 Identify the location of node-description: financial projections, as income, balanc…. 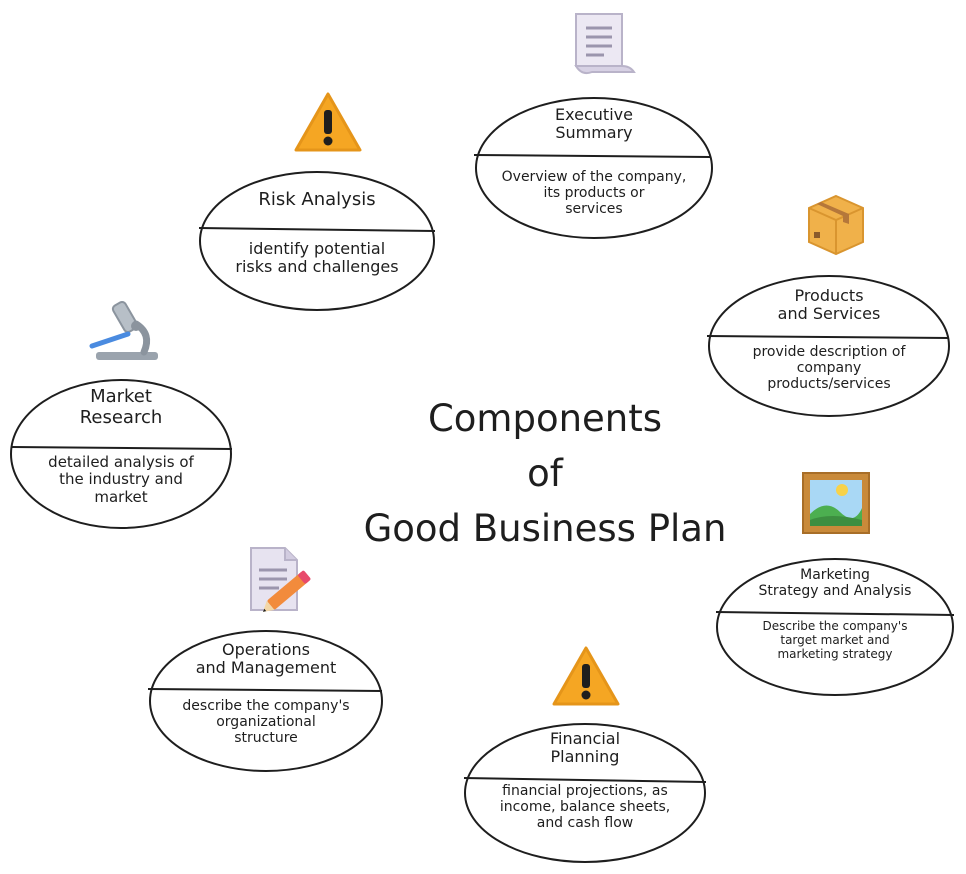
(585, 807).